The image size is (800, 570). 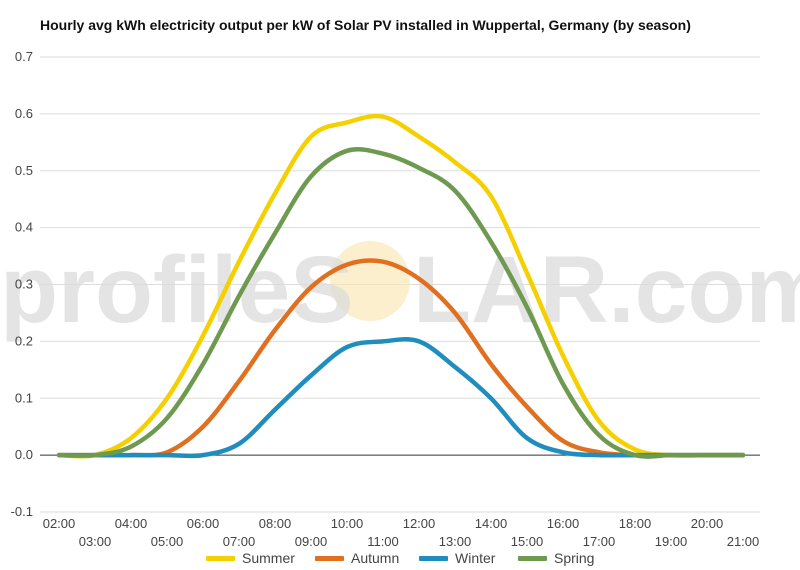 I want to click on x-tick-label: 18:00, so click(x=635, y=523).